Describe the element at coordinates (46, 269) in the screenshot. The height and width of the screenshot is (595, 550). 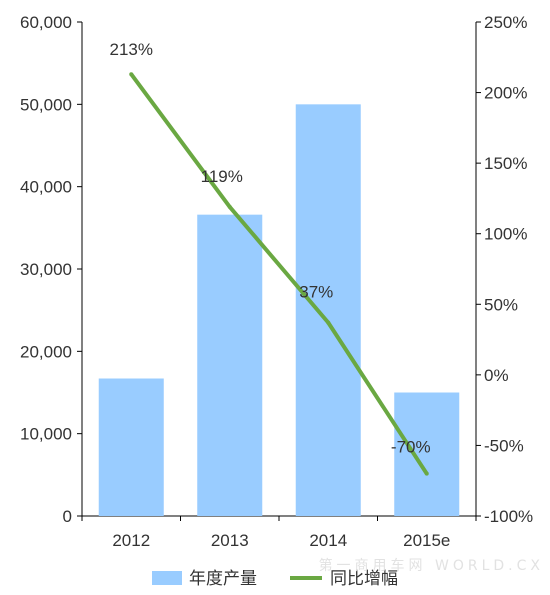
I see `y-left-tick-label: 30,000` at that location.